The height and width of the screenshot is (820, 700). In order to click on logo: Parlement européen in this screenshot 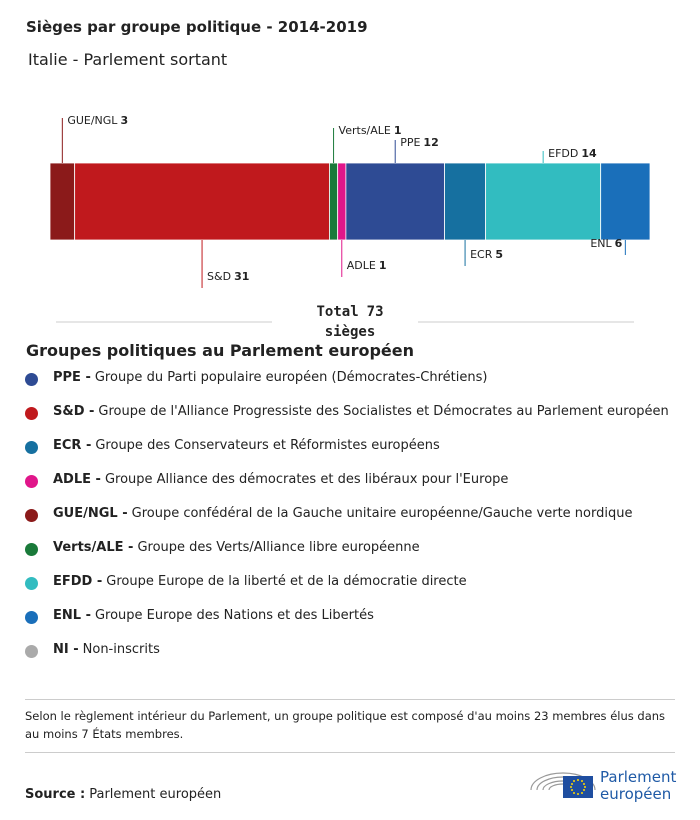, I will do `click(603, 785)`.